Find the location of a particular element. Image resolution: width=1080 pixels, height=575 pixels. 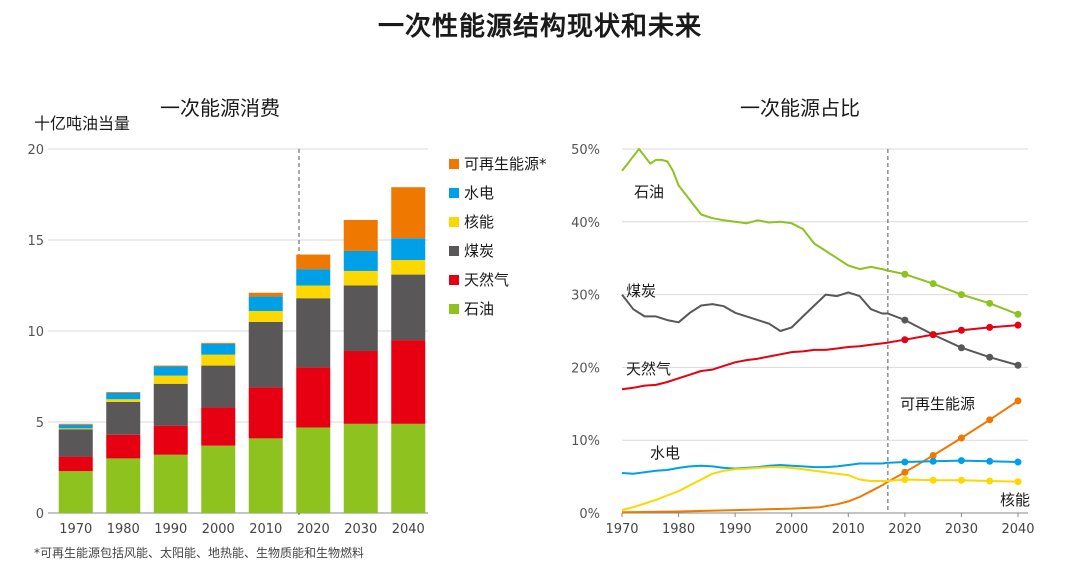

series-label: 煤炭 is located at coordinates (641, 291).